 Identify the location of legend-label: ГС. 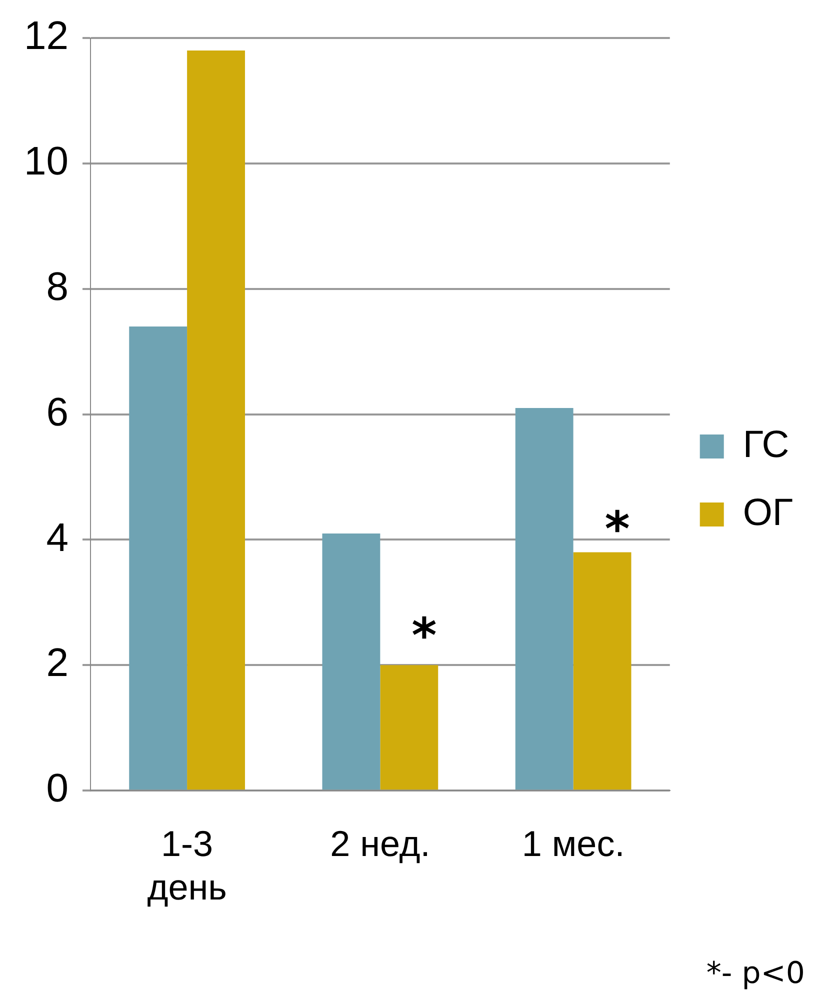
(766, 445).